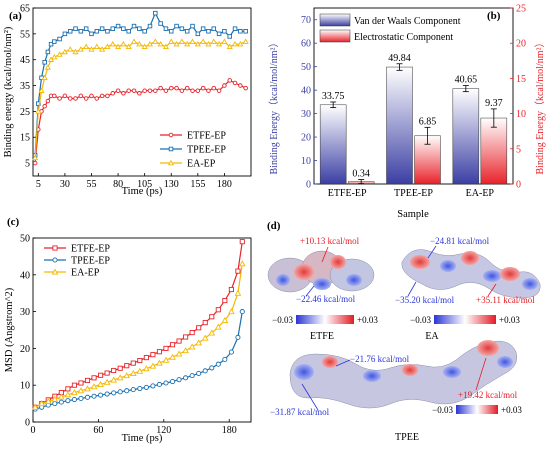 The height and width of the screenshot is (451, 550). What do you see at coordinates (413, 214) in the screenshot?
I see `panel-b-xlabel: Sample` at bounding box center [413, 214].